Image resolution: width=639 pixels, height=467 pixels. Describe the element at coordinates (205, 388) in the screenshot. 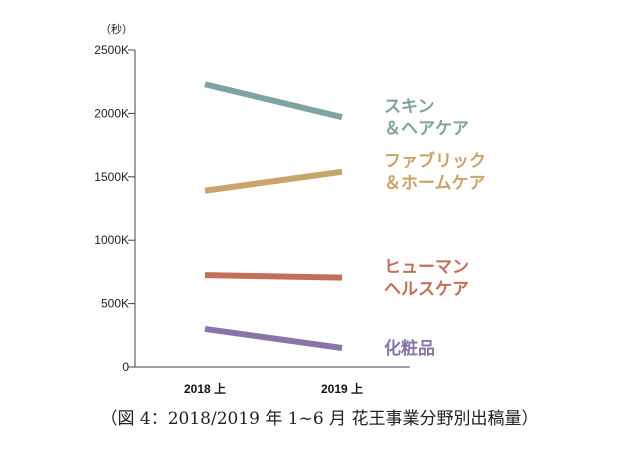

I see `x-tick-label: 2018 上` at that location.